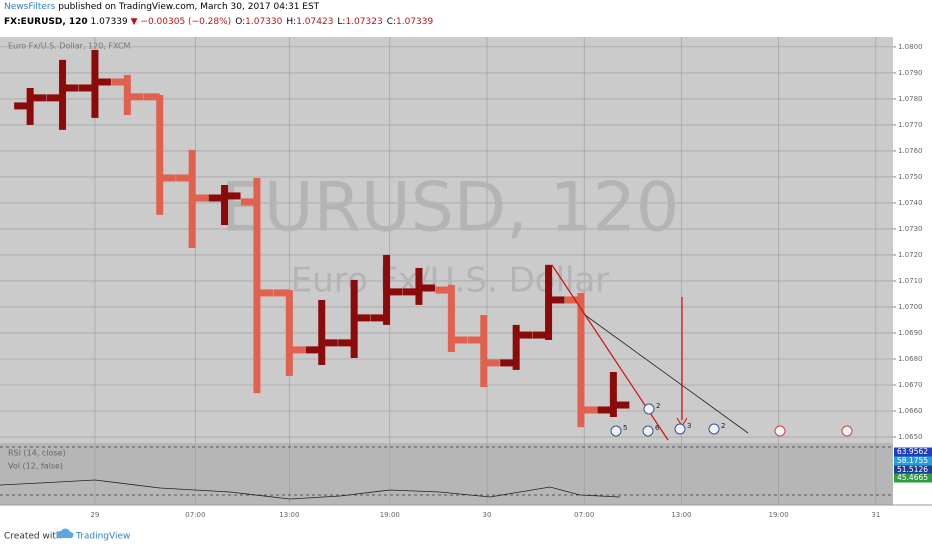 This screenshot has height=550, width=932. Describe the element at coordinates (910, 281) in the screenshot. I see `y-tick-label: 1.0710` at that location.